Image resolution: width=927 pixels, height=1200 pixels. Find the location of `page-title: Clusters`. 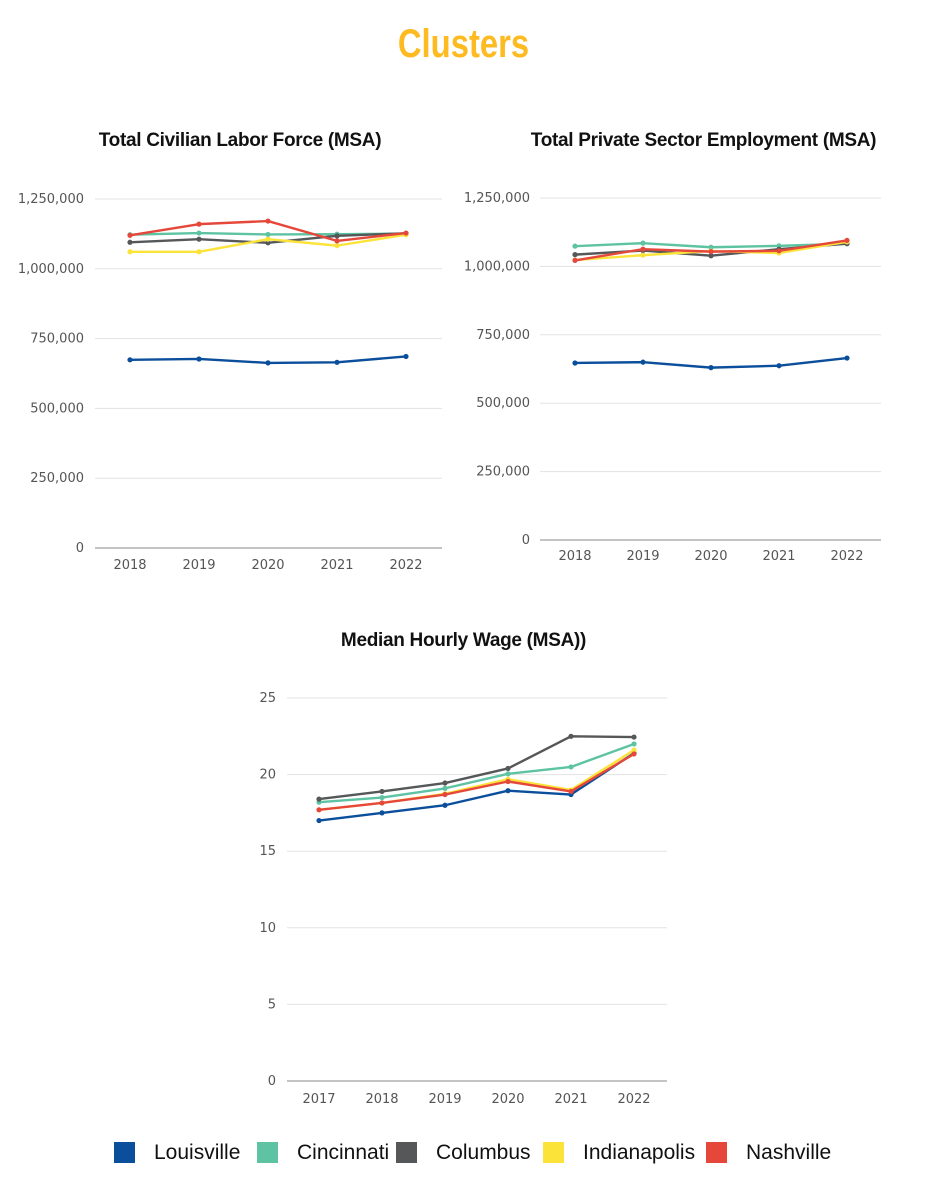

page-title: Clusters is located at coordinates (463, 44).